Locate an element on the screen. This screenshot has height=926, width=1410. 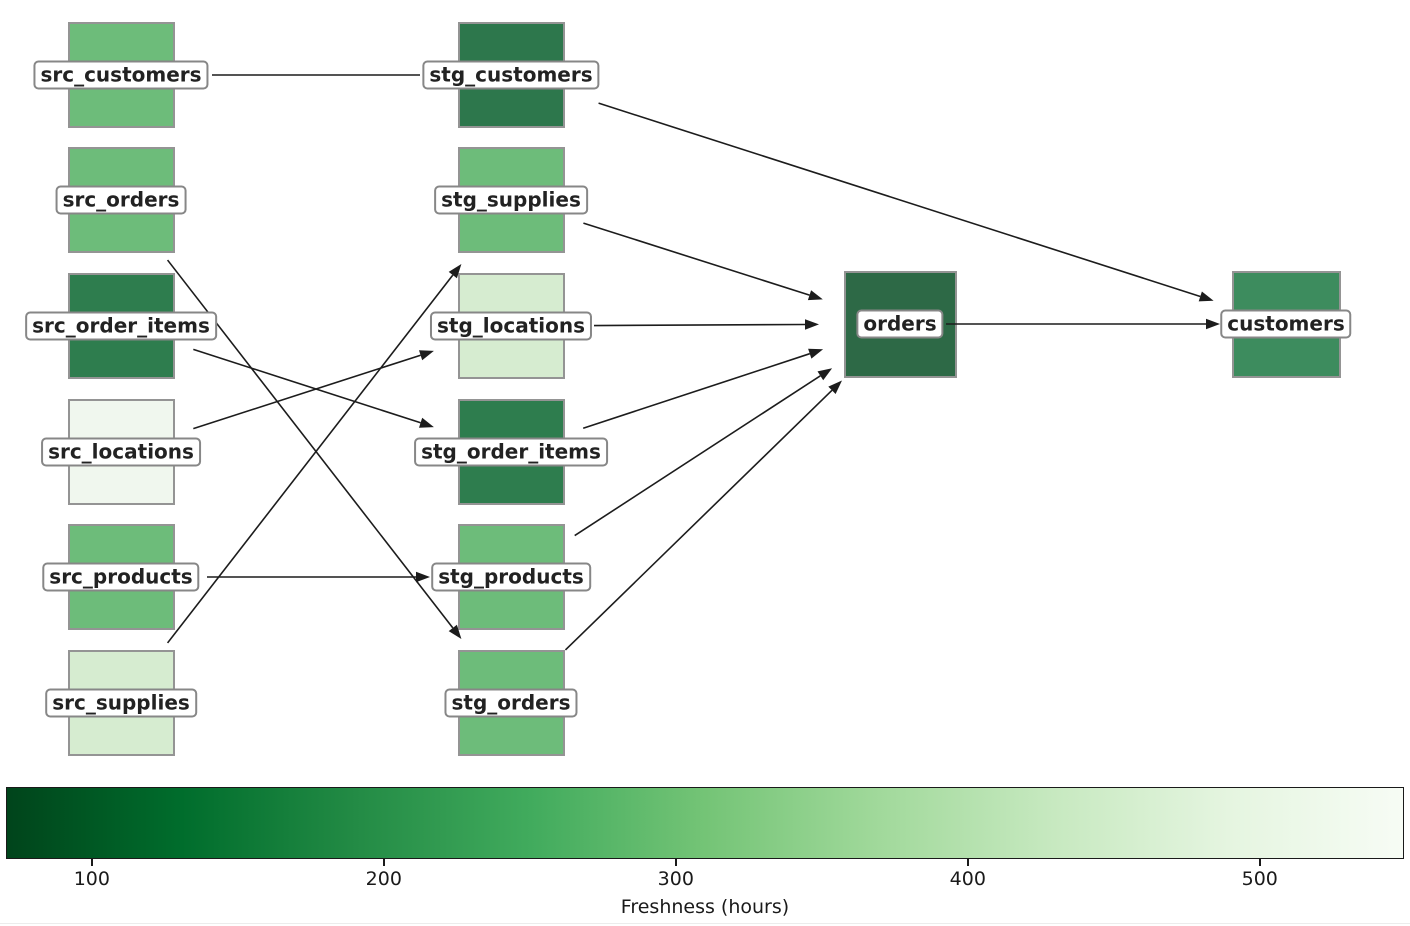
edge-src-locations-to-stg-locations-arrowhead-icon is located at coordinates (426, 355).